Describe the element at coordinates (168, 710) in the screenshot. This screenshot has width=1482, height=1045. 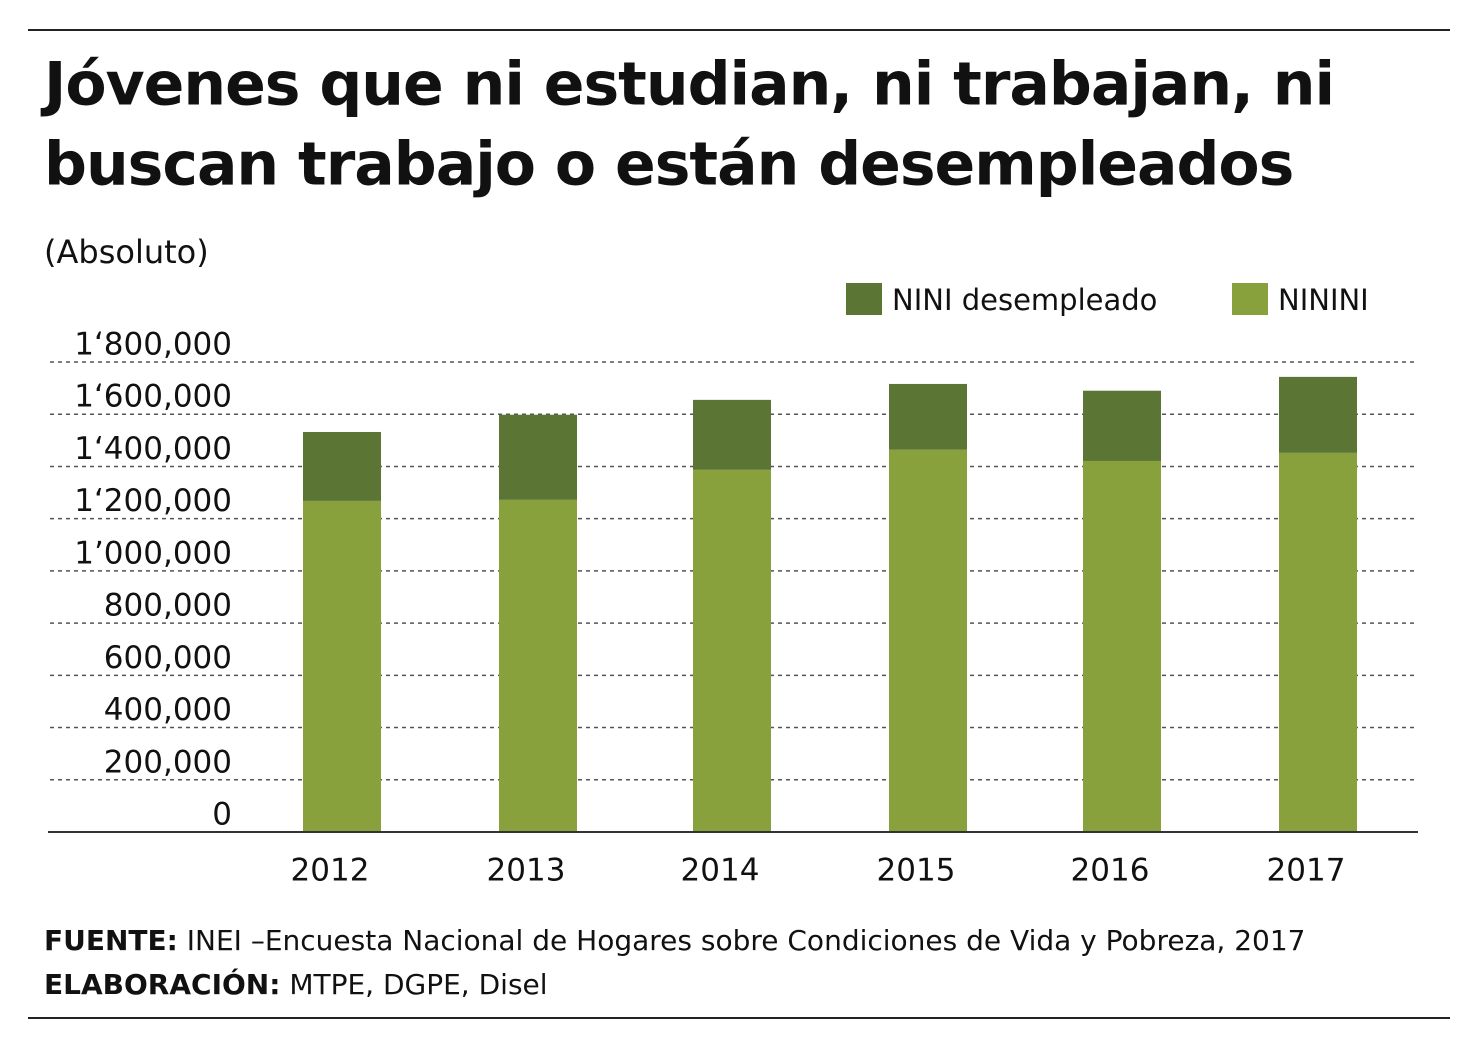
I see `y-tick-label: 400,000` at that location.